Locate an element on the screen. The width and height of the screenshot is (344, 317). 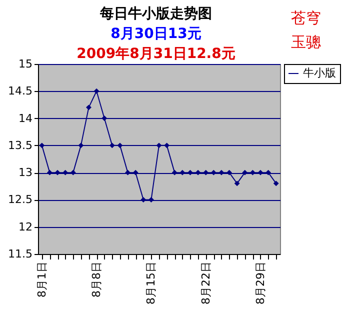
legend-label: 牛小版 is located at coordinates (319, 73).